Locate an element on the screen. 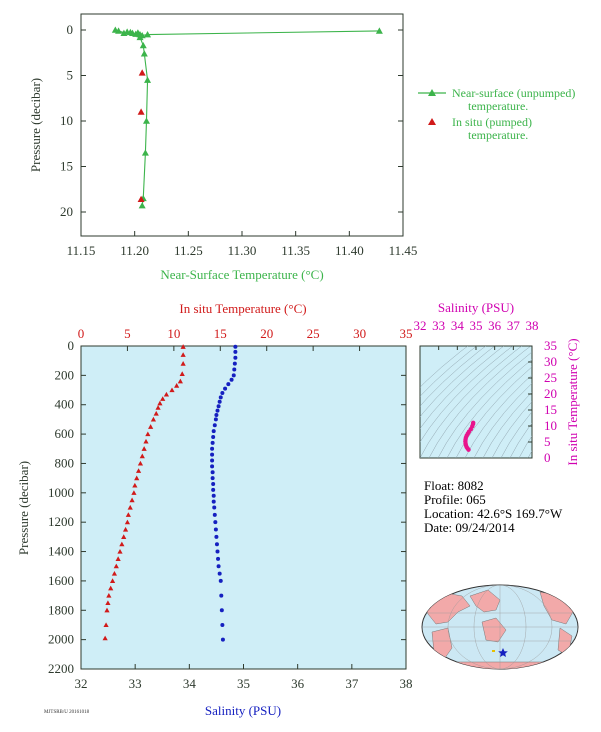  ts-x-tick-label: 32 is located at coordinates (420, 325).